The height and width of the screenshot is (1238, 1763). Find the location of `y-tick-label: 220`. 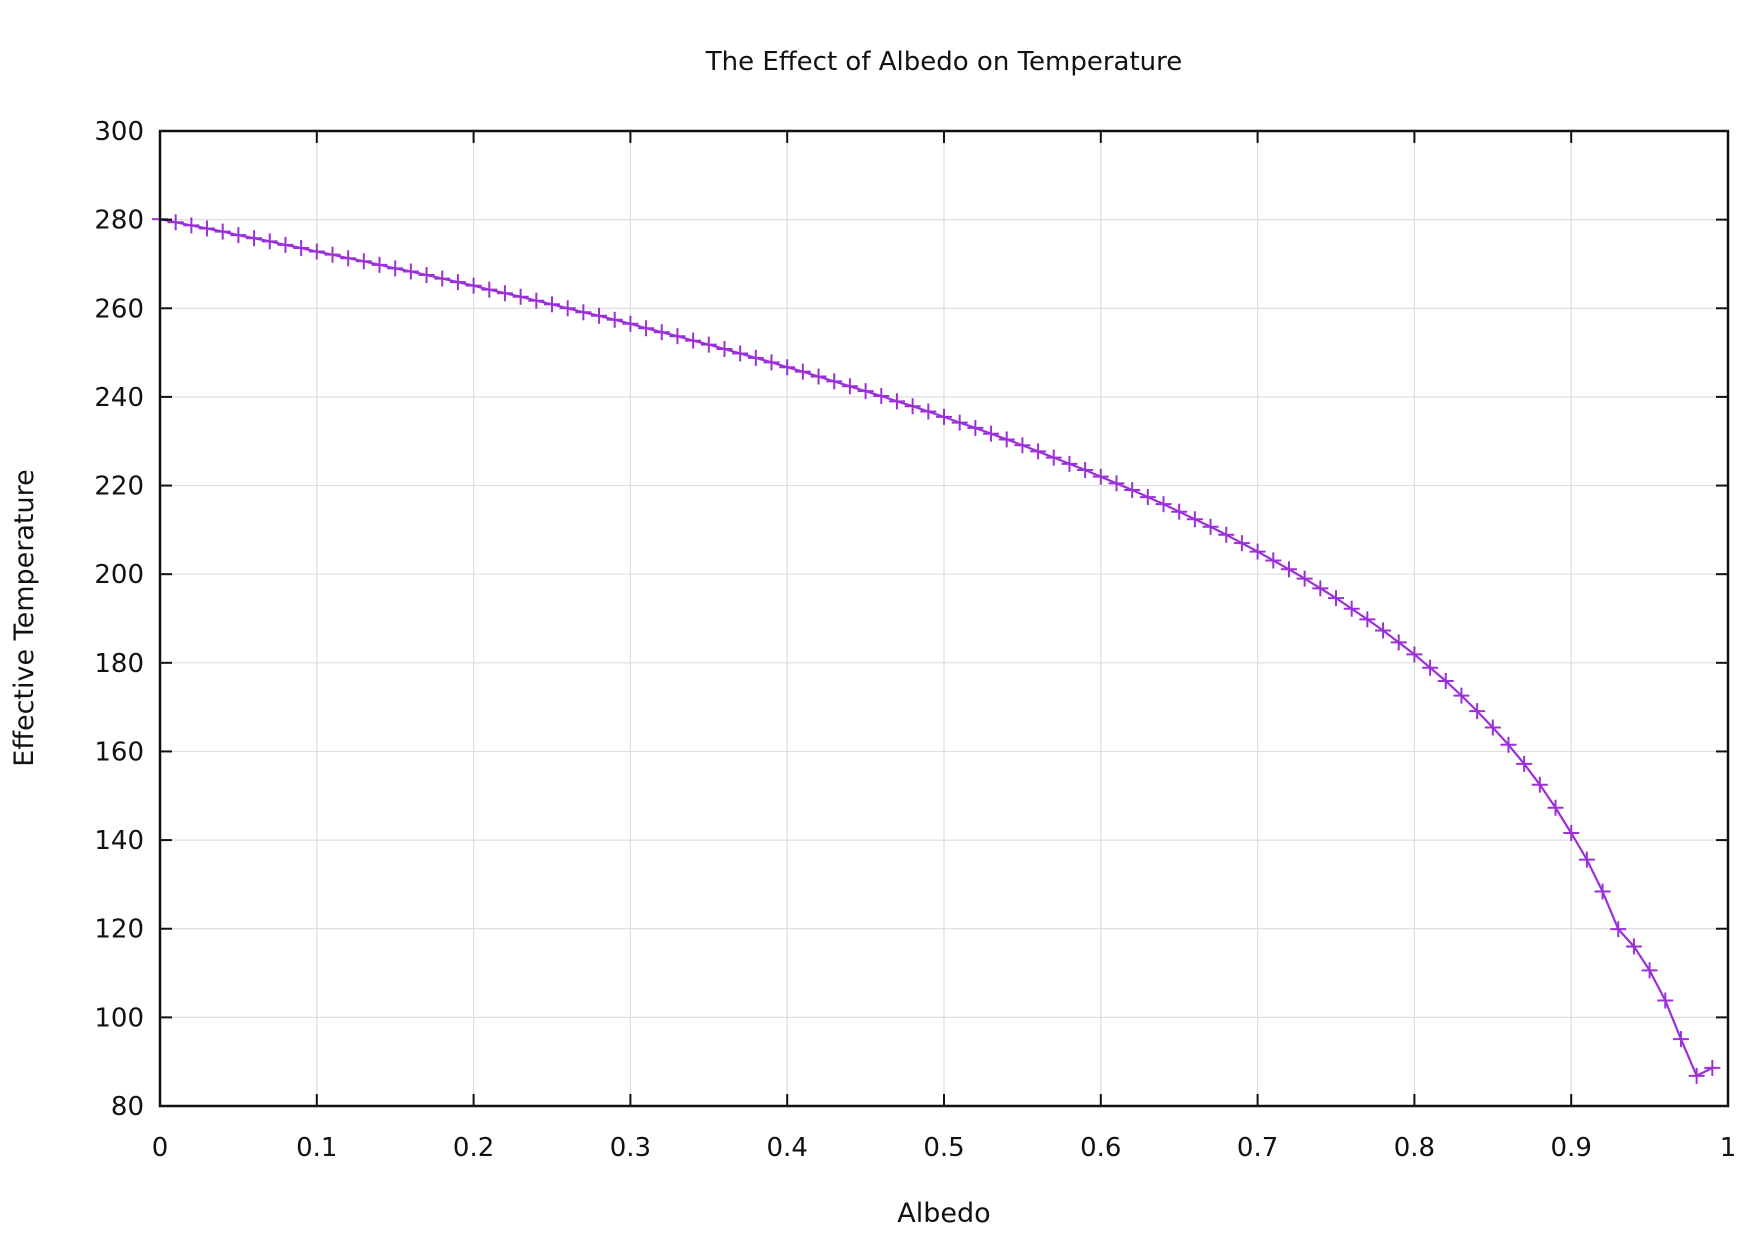

y-tick-label: 220 is located at coordinates (119, 487).